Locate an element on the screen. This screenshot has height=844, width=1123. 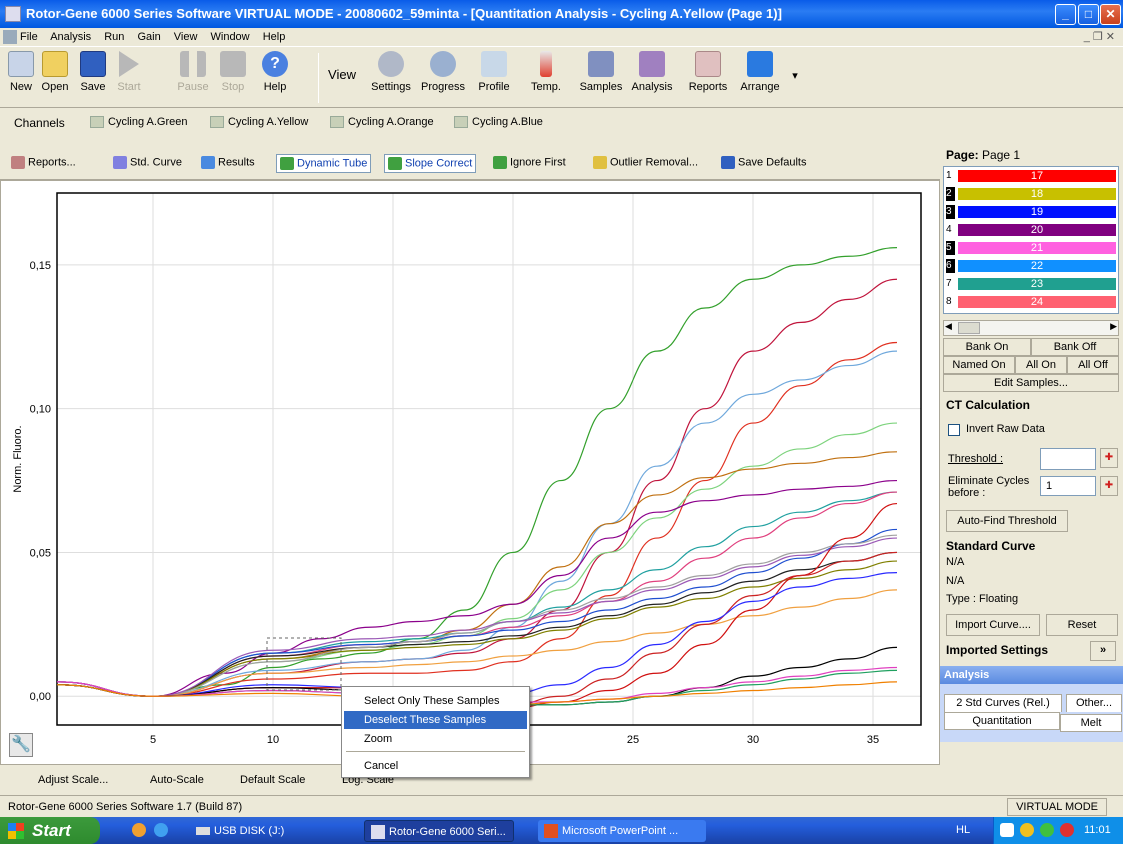
maximize-button: □ is located at coordinates (1088, 14).